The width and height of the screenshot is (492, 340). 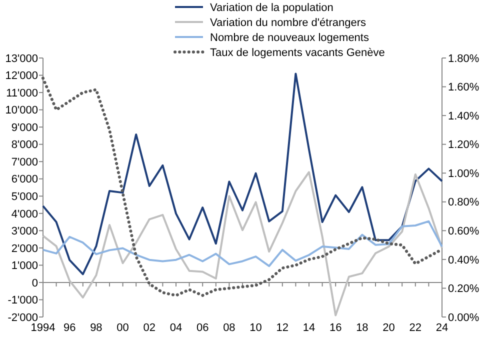 What do you see at coordinates (290, 38) in the screenshot?
I see `legend-label: Nombre de nouveaux logements` at bounding box center [290, 38].